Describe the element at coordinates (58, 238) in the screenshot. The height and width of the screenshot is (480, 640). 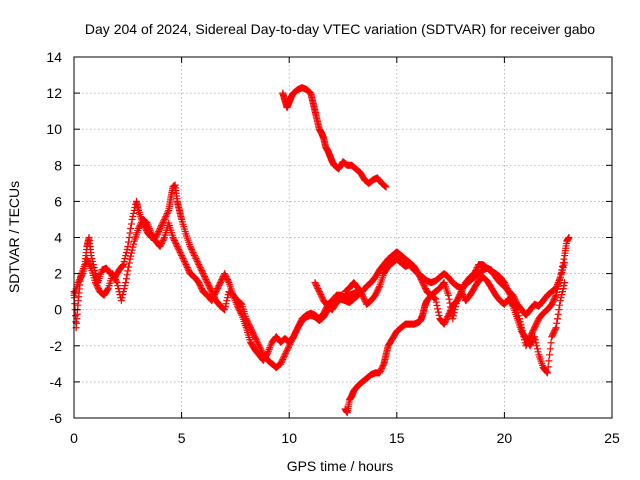
I see `y-tick-label-5: 4` at that location.